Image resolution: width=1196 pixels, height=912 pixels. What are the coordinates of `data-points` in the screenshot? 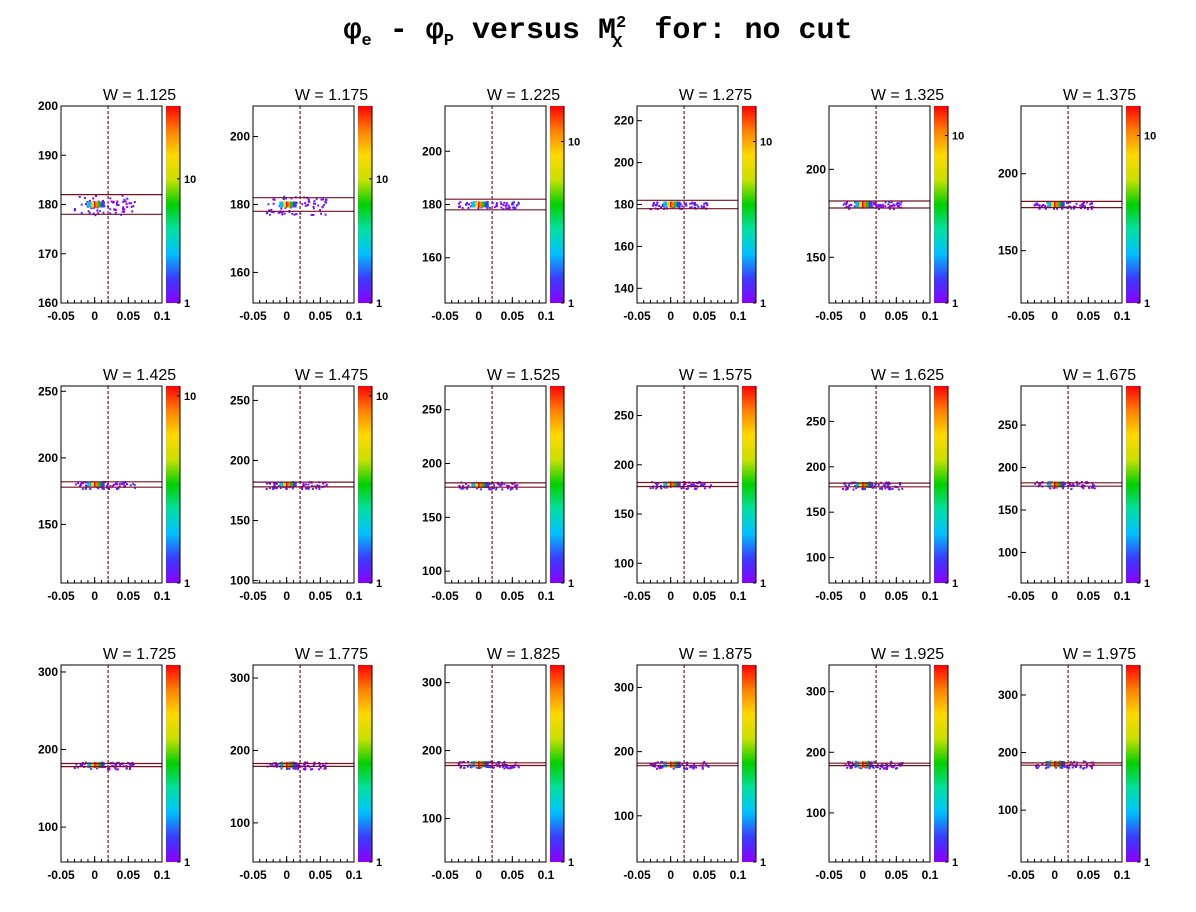 It's located at (488, 205).